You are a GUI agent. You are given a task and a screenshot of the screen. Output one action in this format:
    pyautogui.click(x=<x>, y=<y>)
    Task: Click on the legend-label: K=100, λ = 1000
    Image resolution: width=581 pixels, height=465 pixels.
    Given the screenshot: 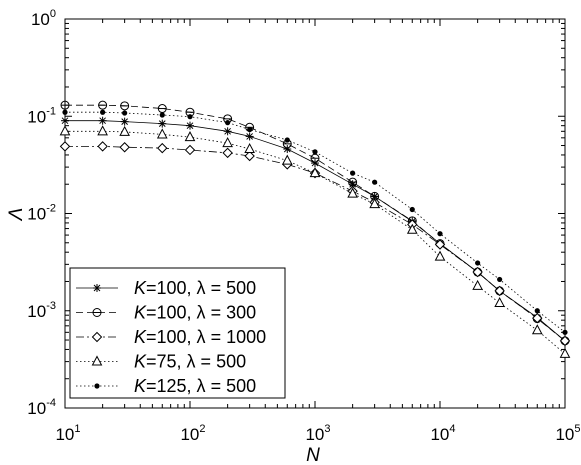 What is the action you would take?
    pyautogui.click(x=200, y=337)
    